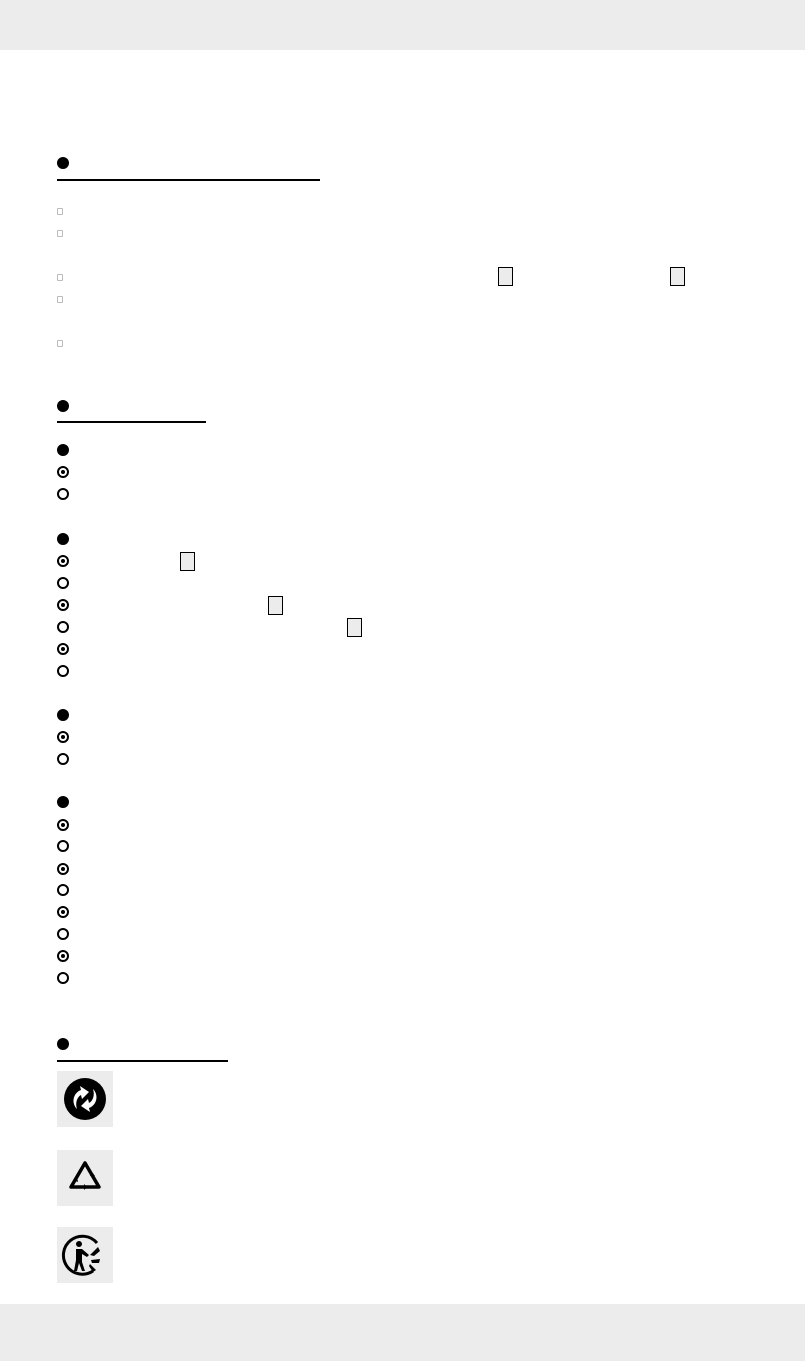 This screenshot has height=1361, width=805. What do you see at coordinates (63, 1044) in the screenshot?
I see `section-3-heading-bullet` at bounding box center [63, 1044].